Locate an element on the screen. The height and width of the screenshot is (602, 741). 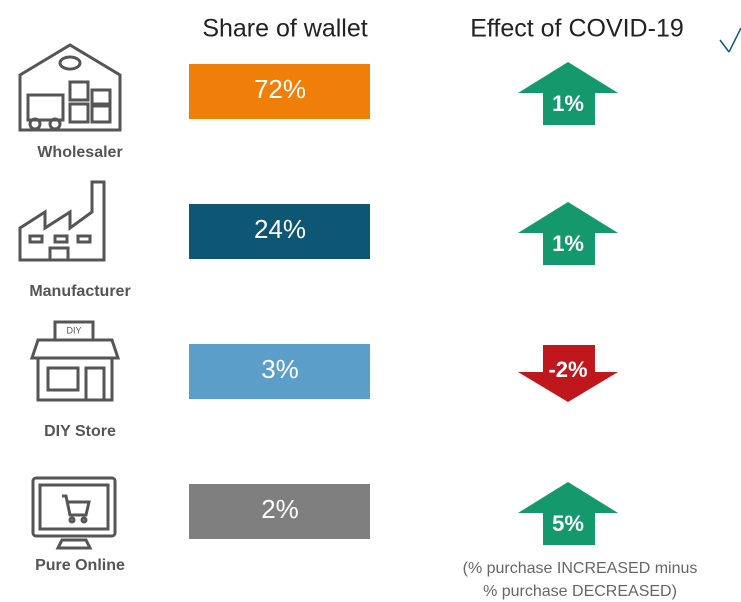
note: % purchase DECREASED) is located at coordinates (580, 591).